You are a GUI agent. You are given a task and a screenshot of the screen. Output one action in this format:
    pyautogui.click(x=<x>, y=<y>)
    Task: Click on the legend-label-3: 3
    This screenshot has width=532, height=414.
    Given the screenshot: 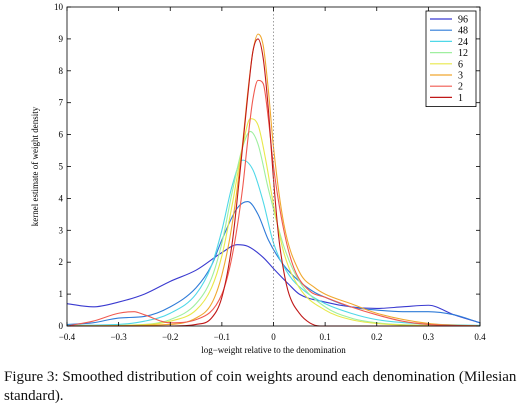 What is the action you would take?
    pyautogui.click(x=460, y=76)
    